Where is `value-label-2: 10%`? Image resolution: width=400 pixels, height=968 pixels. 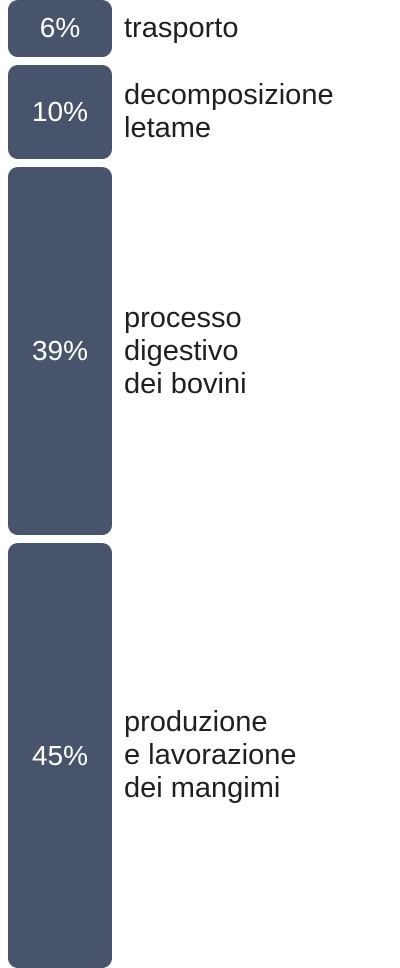 value-label-2: 10% is located at coordinates (60, 111).